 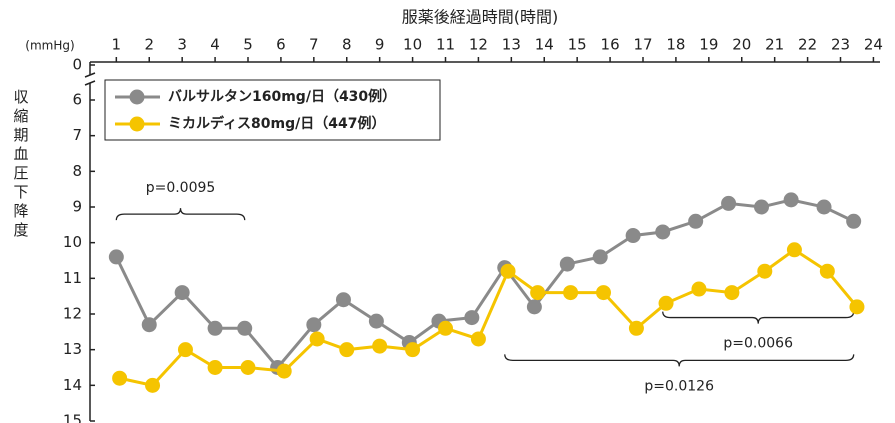 What do you see at coordinates (873, 45) in the screenshot?
I see `x-tick-label: 24` at bounding box center [873, 45].